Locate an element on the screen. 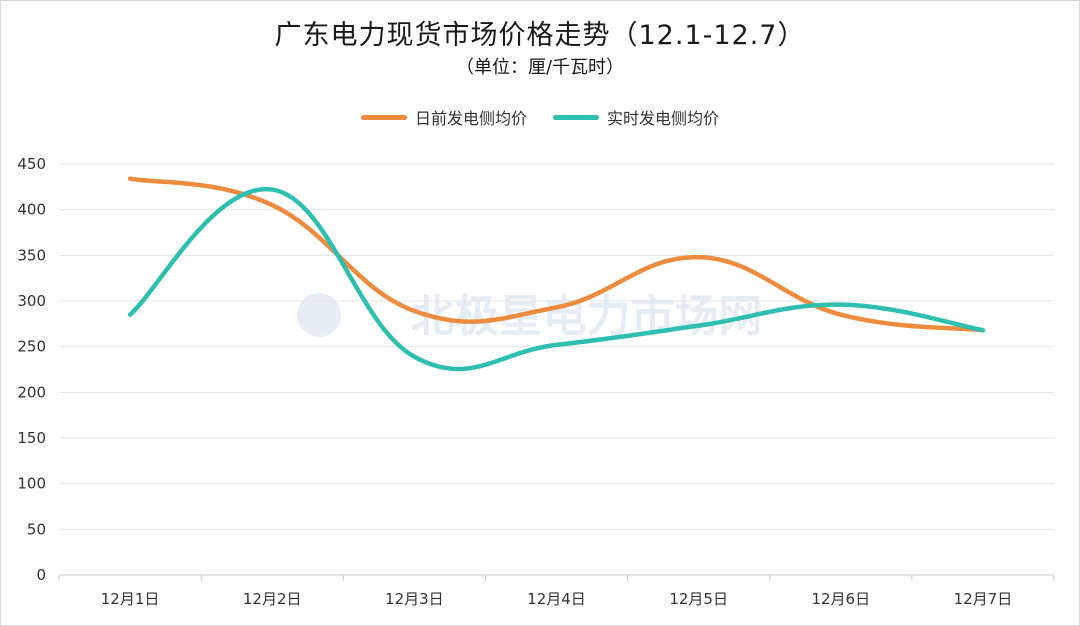 This screenshot has height=626, width=1080. y-tick-label: 150 is located at coordinates (31, 438).